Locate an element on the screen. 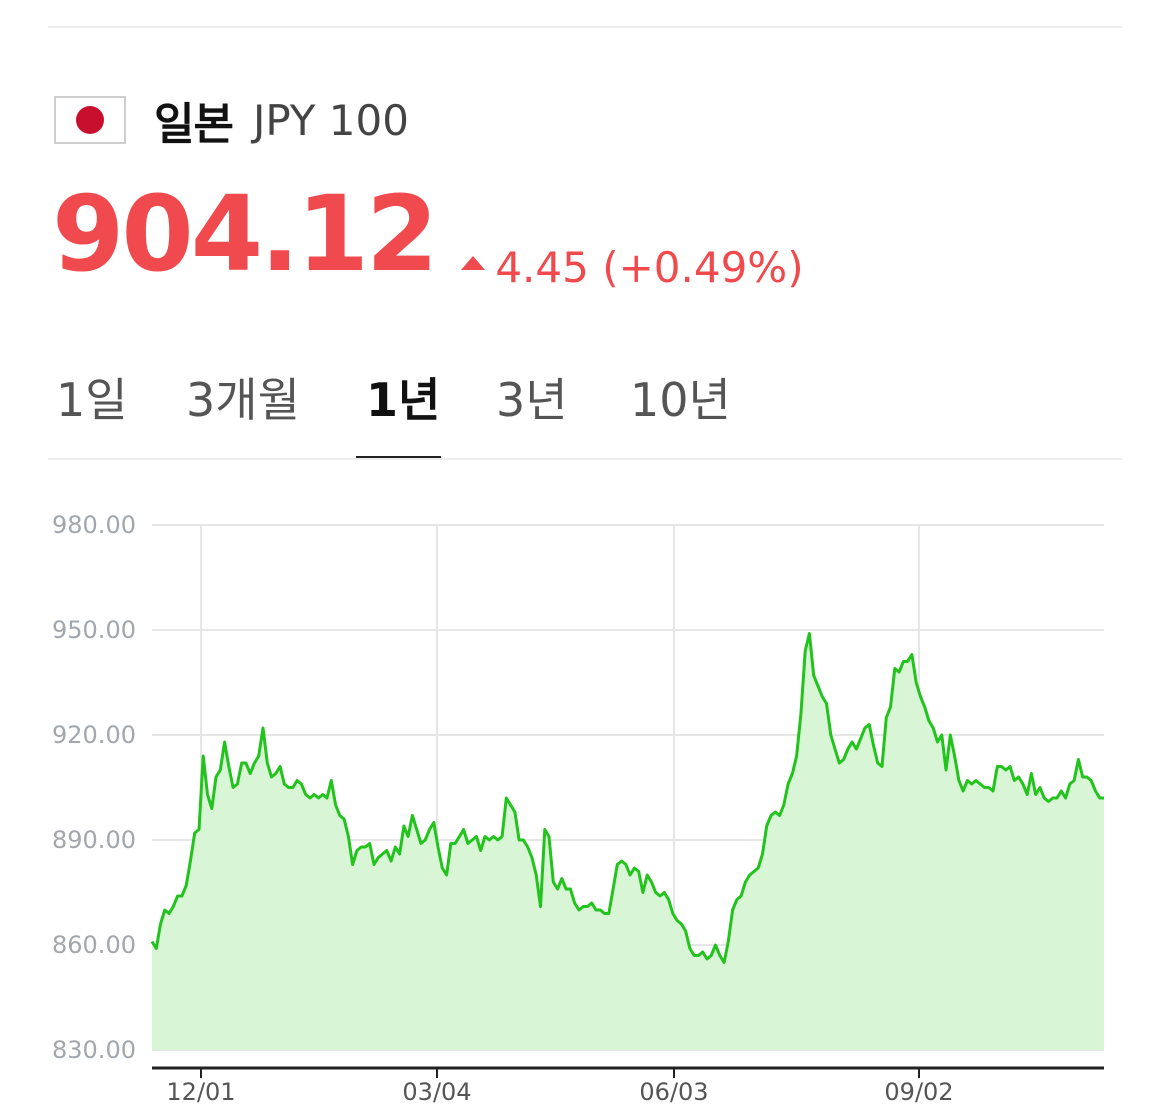  tab-10y: 10년 is located at coordinates (680, 400).